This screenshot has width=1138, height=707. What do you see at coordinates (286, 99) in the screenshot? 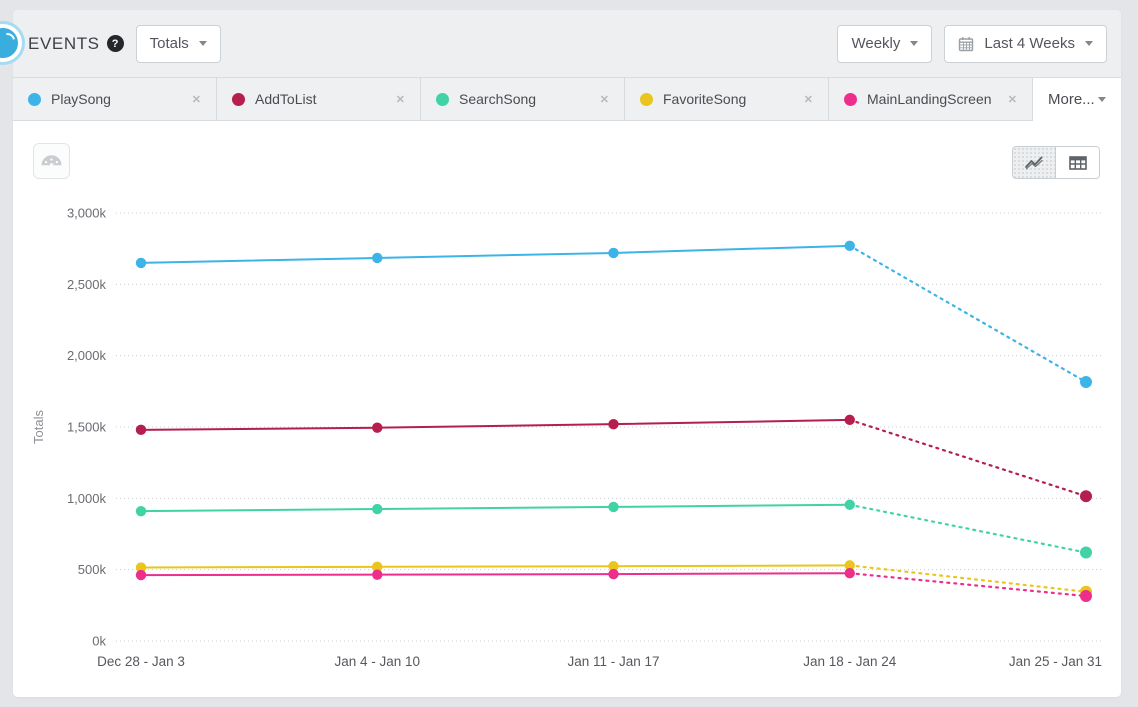
I see `tab-label: AddToList` at bounding box center [286, 99].